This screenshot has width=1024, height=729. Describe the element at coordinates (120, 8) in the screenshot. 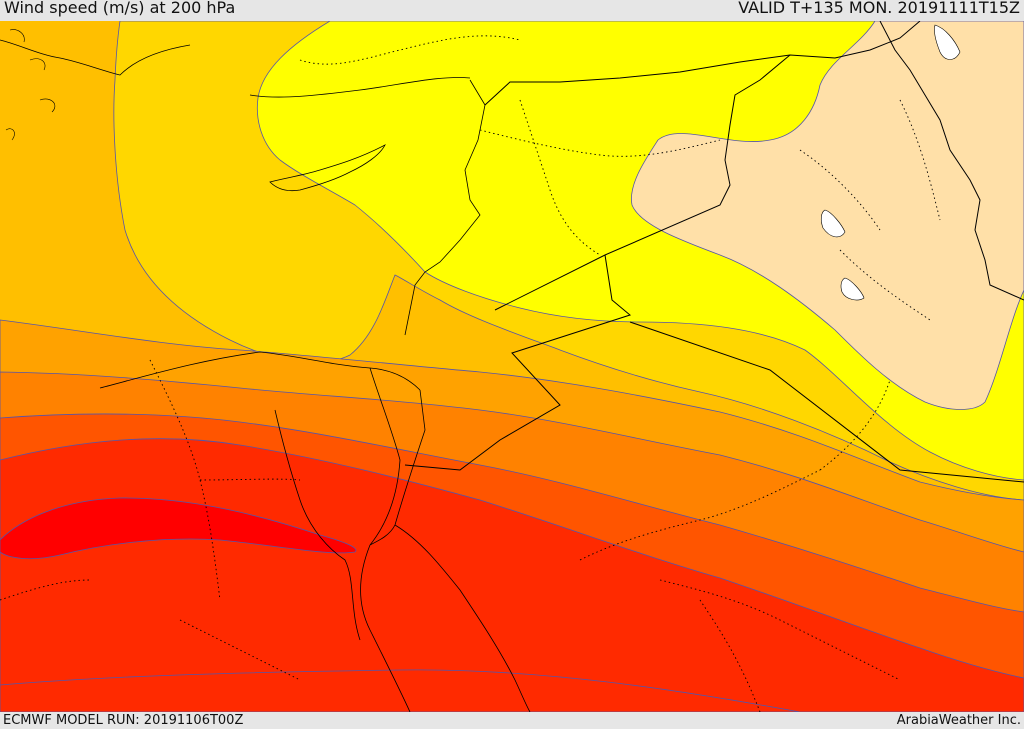

I see `map-title: Wind speed (m/s) at 200 hPa` at that location.